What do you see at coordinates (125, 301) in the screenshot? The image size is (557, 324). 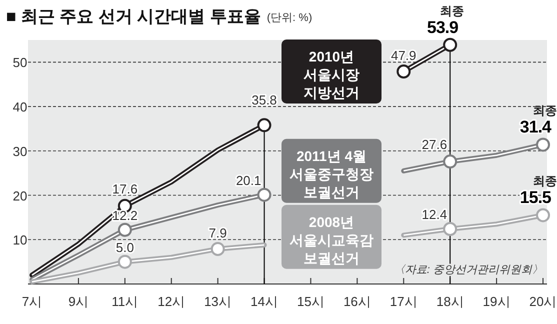 I see `x-tick-label: 11시` at bounding box center [125, 301].